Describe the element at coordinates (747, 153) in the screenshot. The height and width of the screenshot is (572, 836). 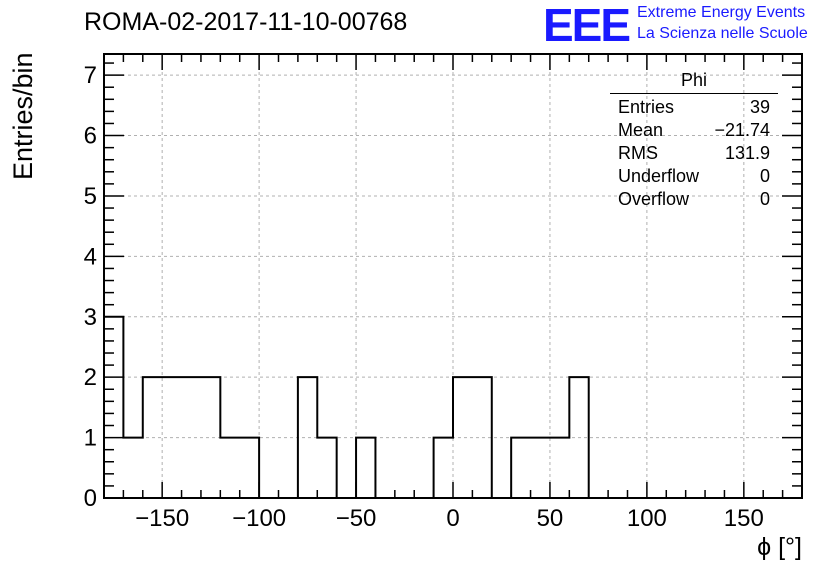
I see `stats-value: 131.9` at that location.